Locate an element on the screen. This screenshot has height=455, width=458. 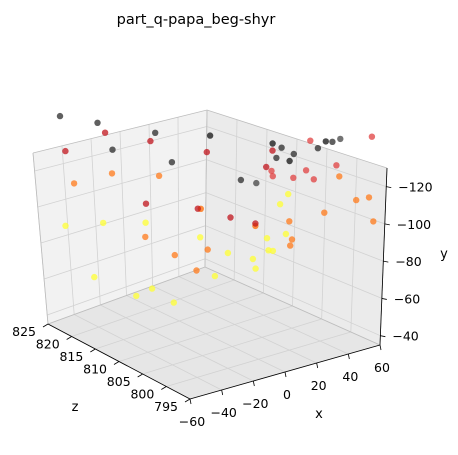
y-tick-label: −60 is located at coordinates (407, 298).